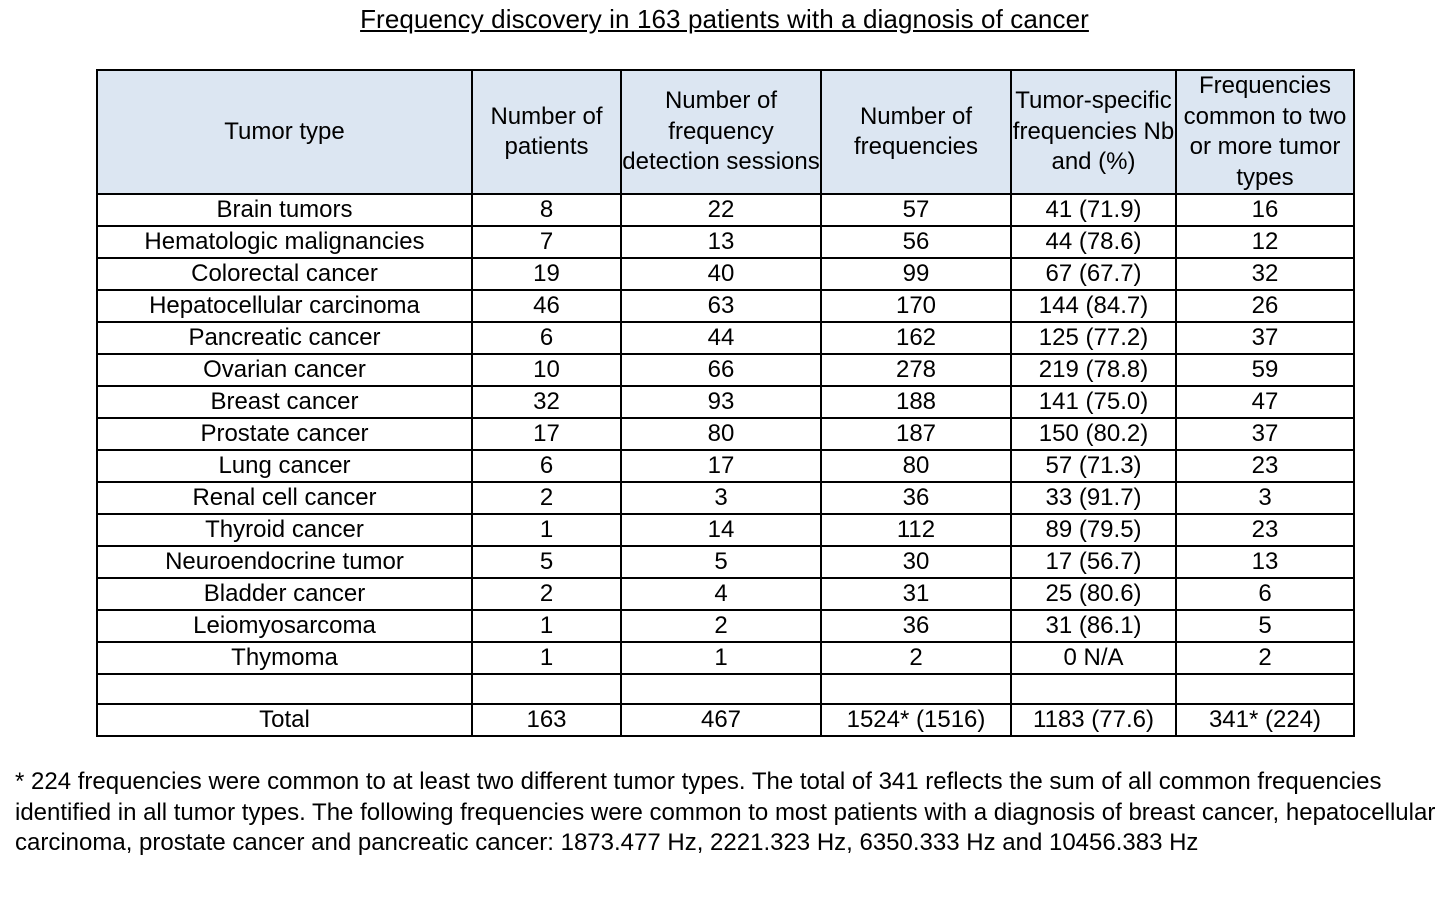 This screenshot has height=898, width=1449. What do you see at coordinates (916, 626) in the screenshot?
I see `frequencies-cell: 36` at bounding box center [916, 626].